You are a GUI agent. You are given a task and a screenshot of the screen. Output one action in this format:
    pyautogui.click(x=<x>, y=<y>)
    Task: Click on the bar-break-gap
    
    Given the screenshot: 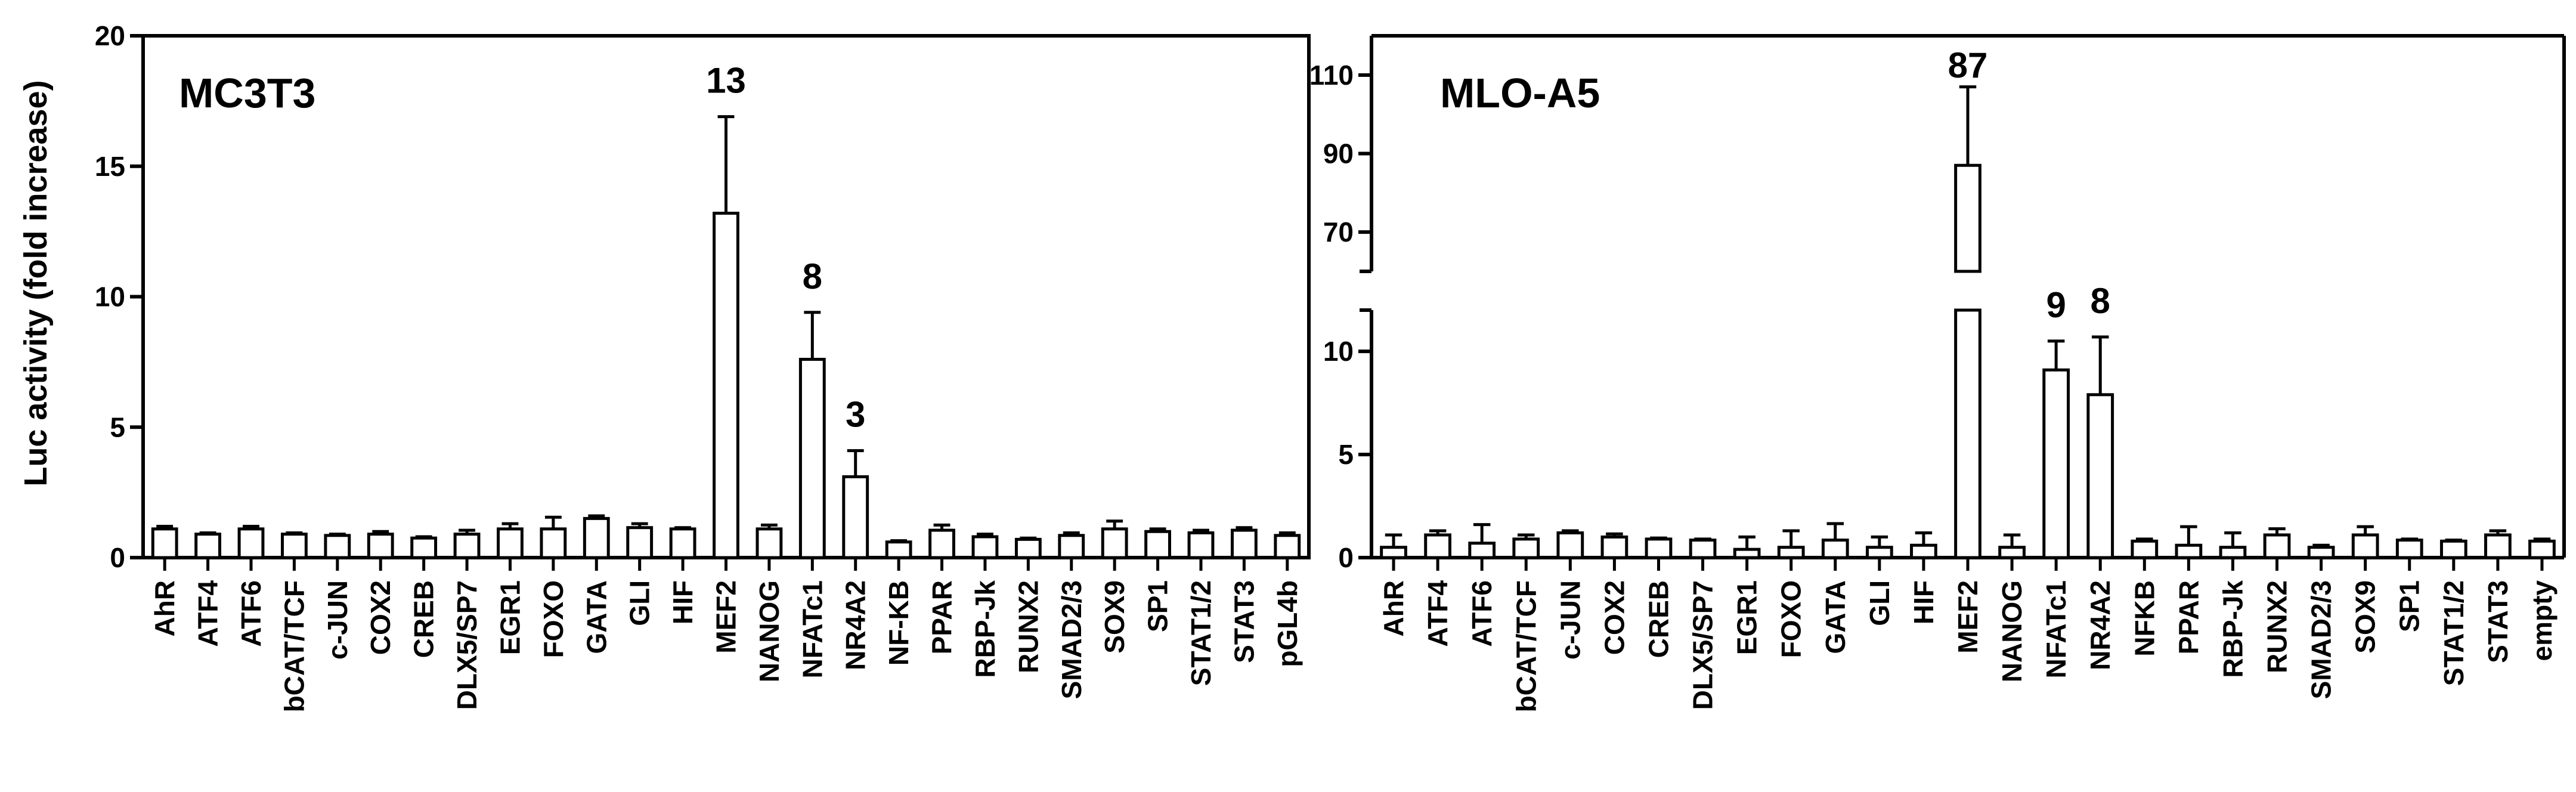 What is the action you would take?
    pyautogui.click(x=1968, y=290)
    